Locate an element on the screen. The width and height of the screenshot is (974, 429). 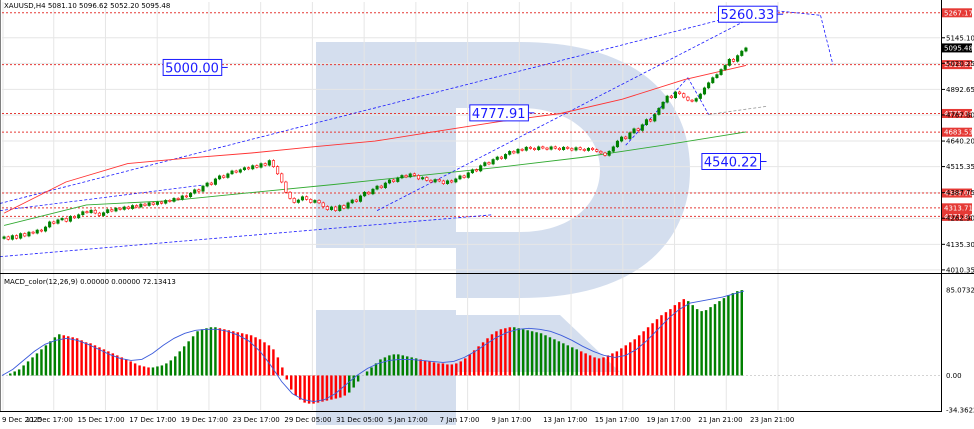
price-tick-label: 4640.20 is located at coordinates (960, 142).